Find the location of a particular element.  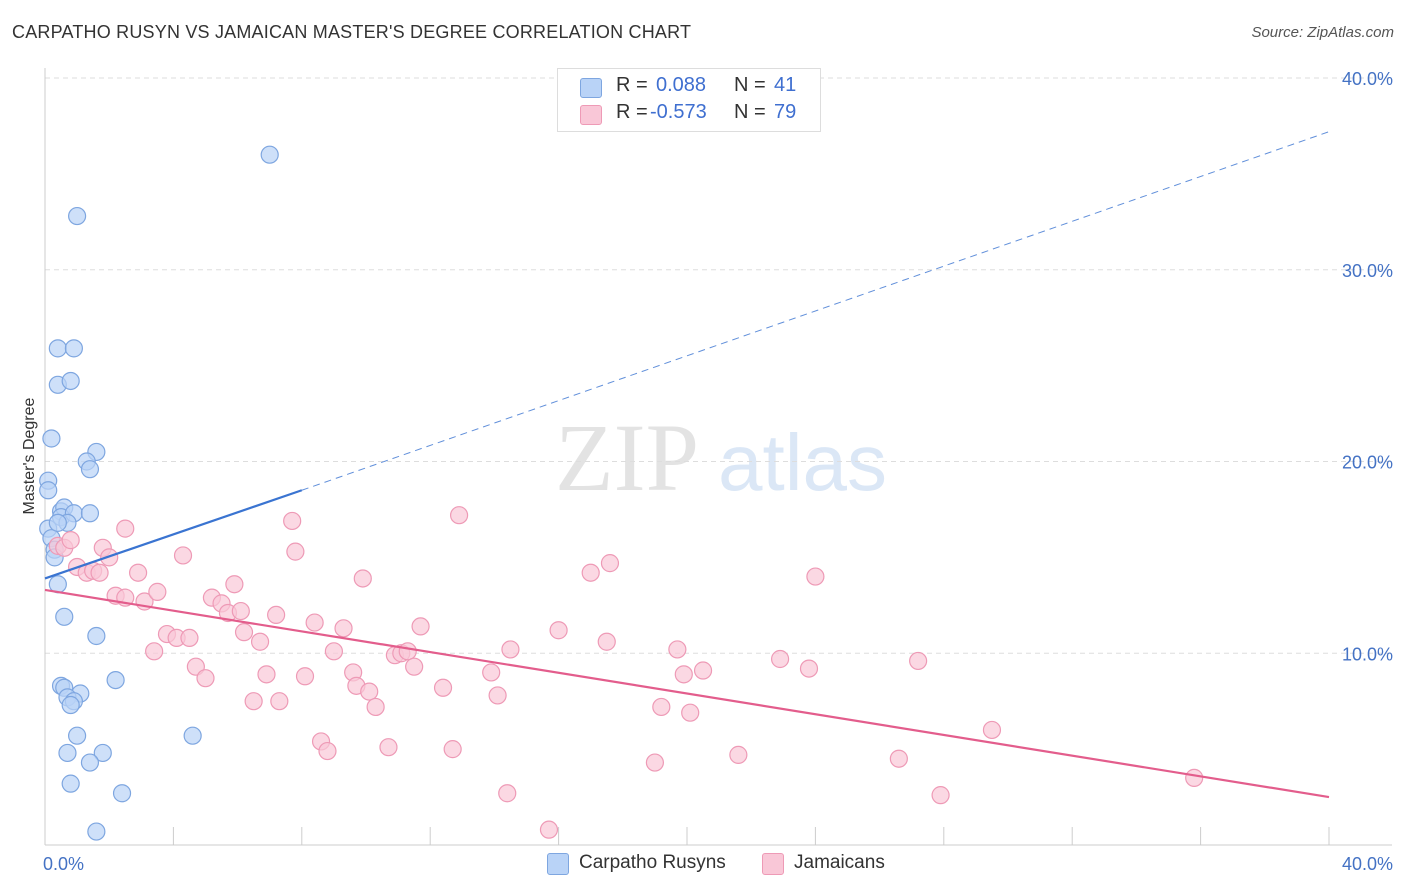

y-tick-label: 20.0% is located at coordinates (1367, 463).